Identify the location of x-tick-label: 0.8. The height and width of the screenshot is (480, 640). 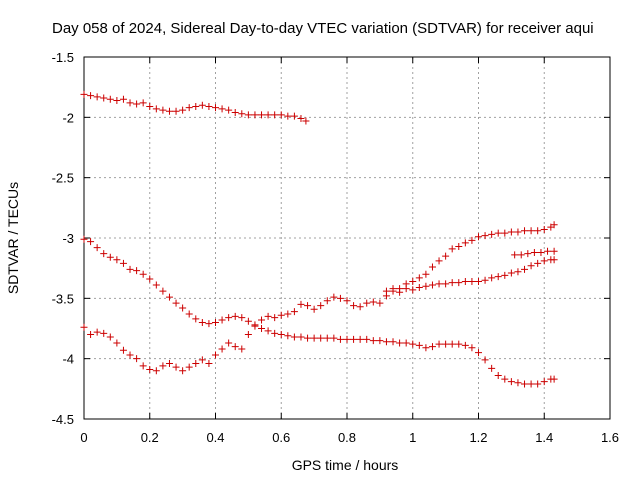
(347, 437).